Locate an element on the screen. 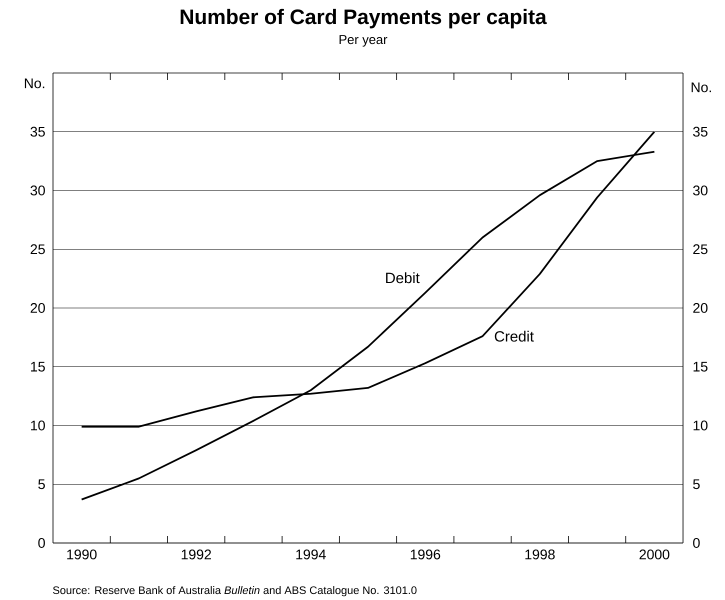 This screenshot has height=600, width=725. y-tick-label: 30 is located at coordinates (37, 191).